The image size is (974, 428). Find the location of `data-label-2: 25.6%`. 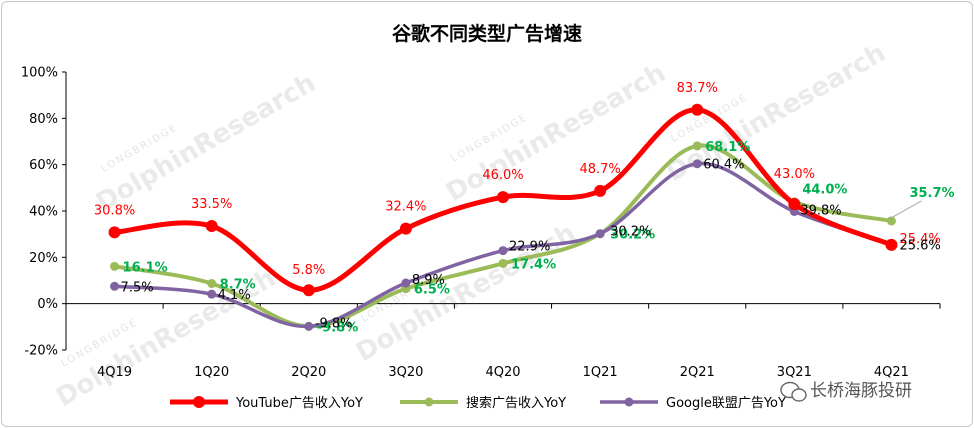

data-label-2: 25.6% is located at coordinates (919, 245).